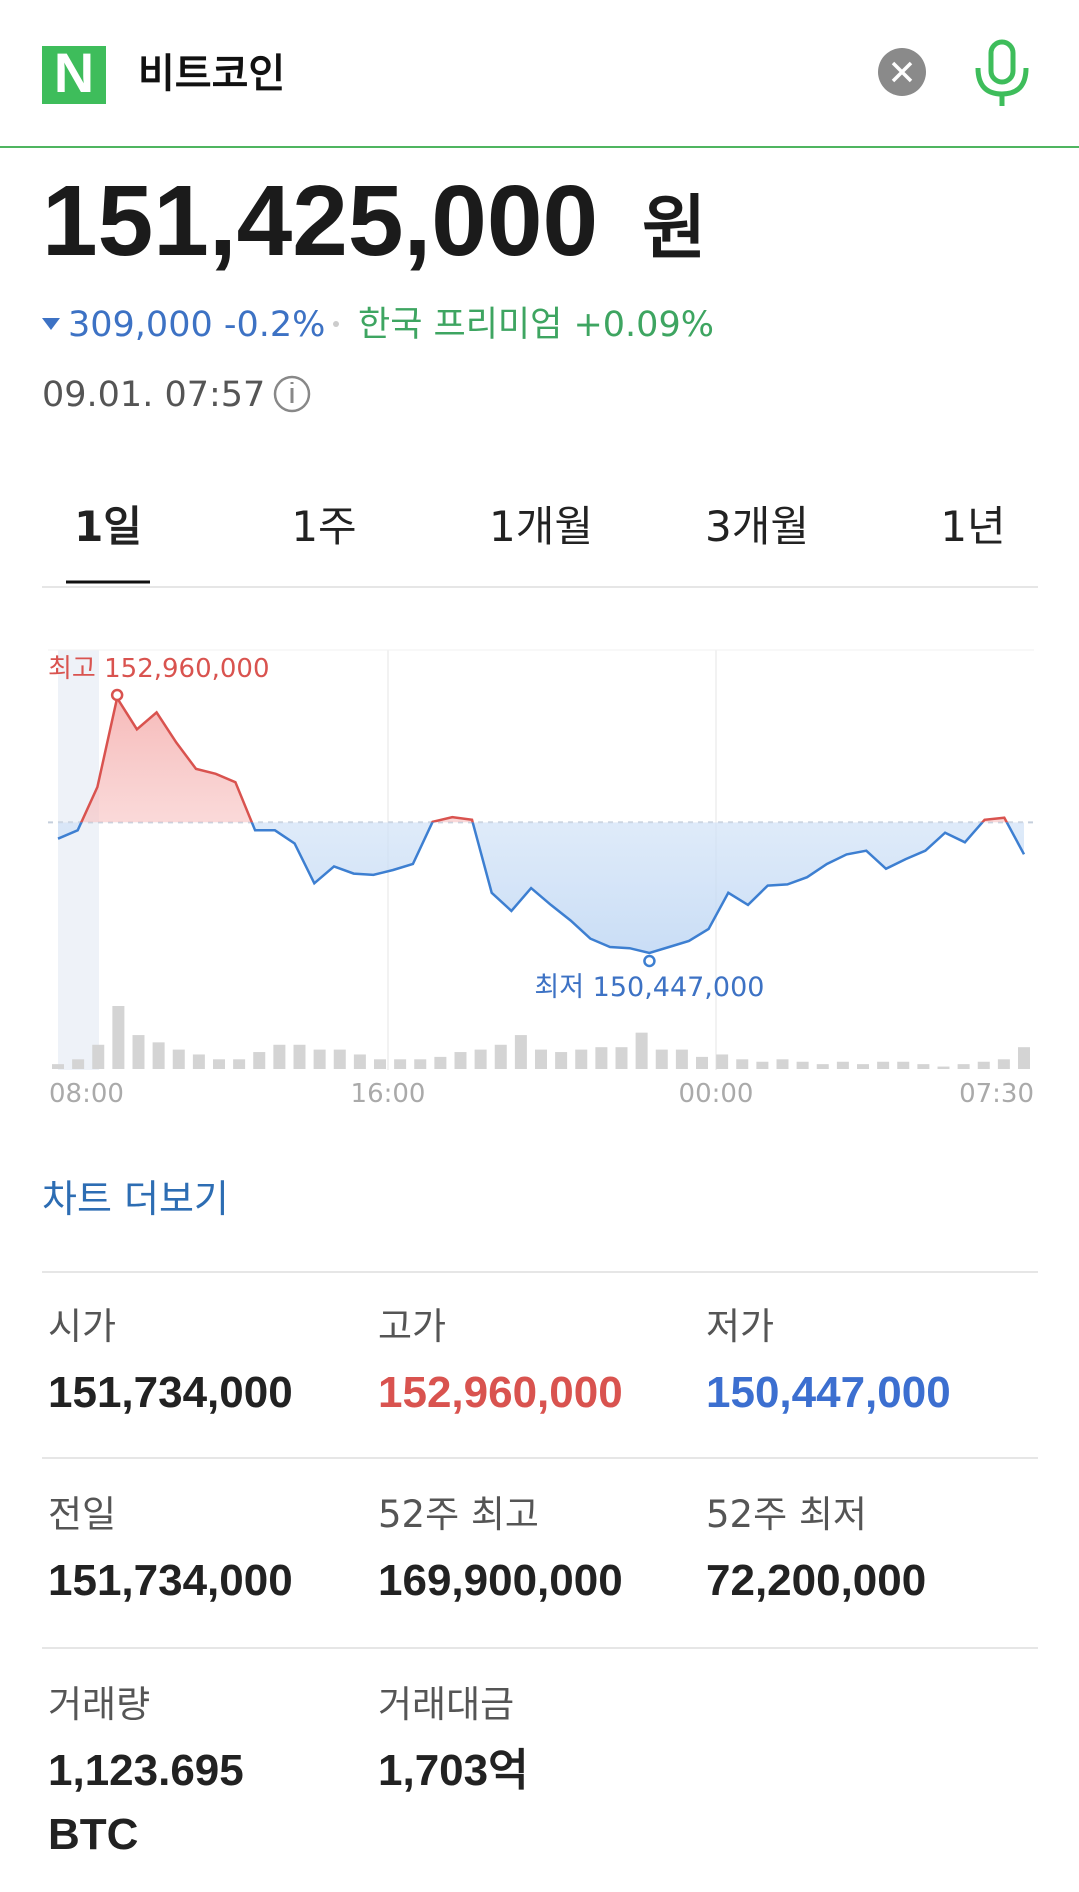  Describe the element at coordinates (159, 669) in the screenshot. I see `high-label: 최고 152,960,000` at that location.